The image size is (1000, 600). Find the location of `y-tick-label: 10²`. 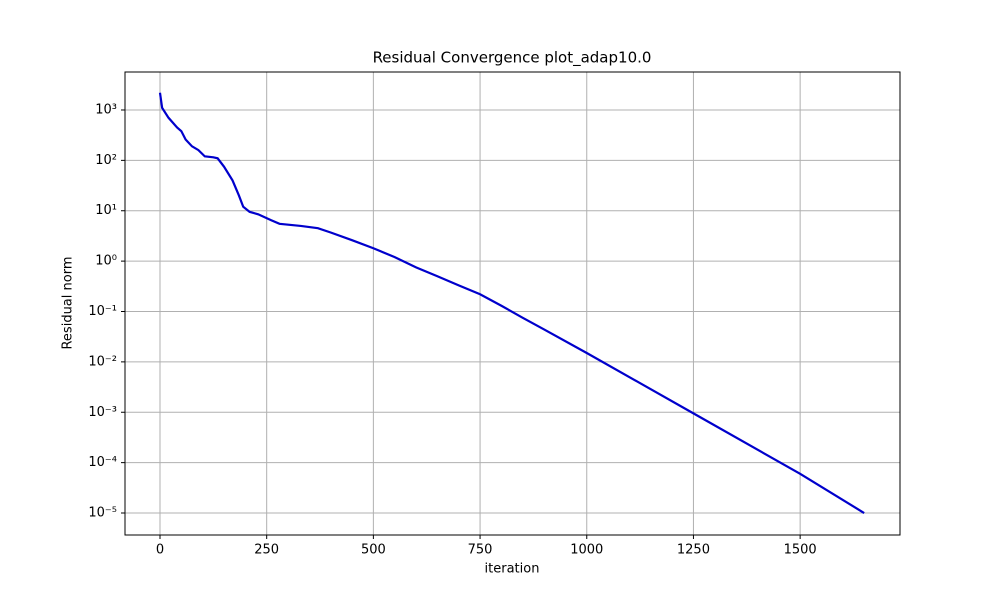

y-tick-label: 10² is located at coordinates (106, 160).